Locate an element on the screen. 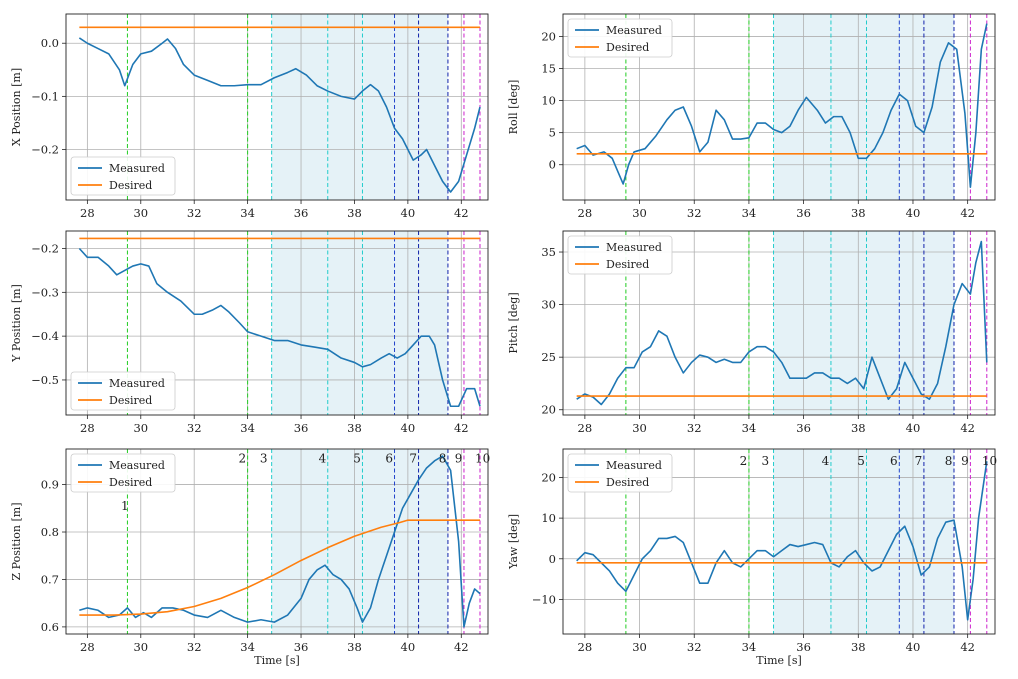 This screenshot has width=1018, height=679. y-tick-label: 0.6 is located at coordinates (50, 627).